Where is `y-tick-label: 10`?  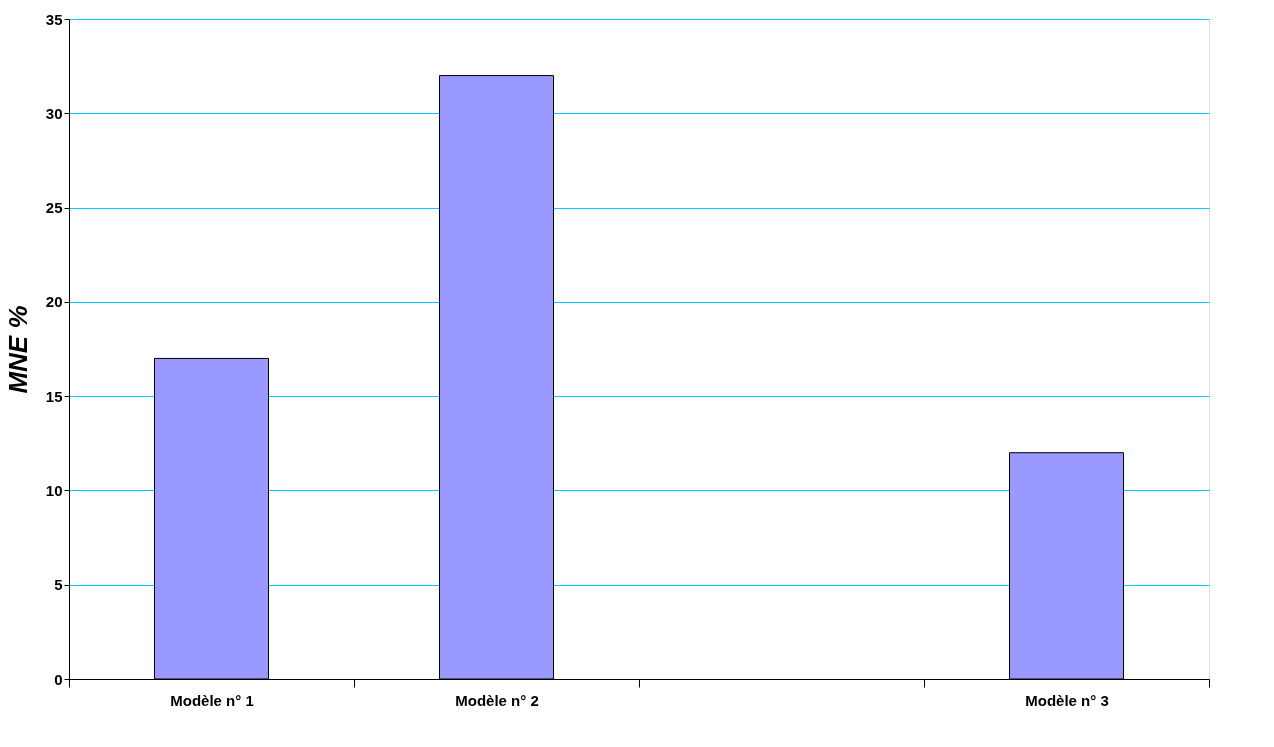 y-tick-label: 10 is located at coordinates (54, 490).